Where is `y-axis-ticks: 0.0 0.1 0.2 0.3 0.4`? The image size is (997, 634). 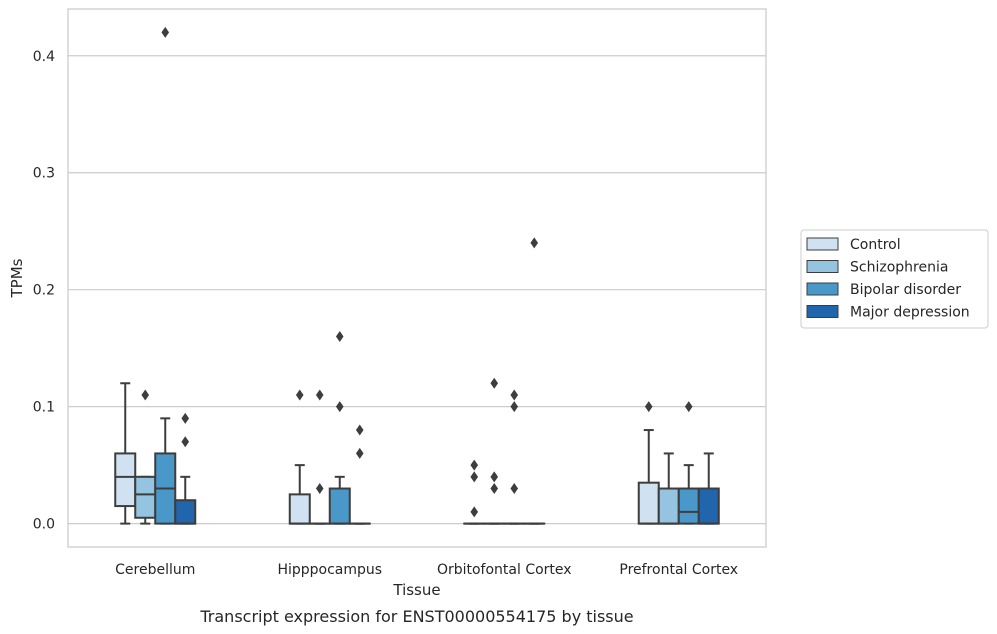 y-axis-ticks: 0.0 0.1 0.2 0.3 0.4 is located at coordinates (44, 291).